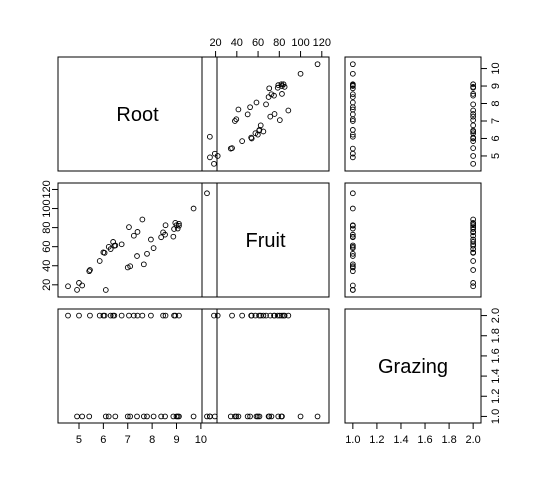 This screenshot has width=538, height=480. Describe the element at coordinates (496, 68) in the screenshot. I see `y-tick-label-root-5: 10` at that location.